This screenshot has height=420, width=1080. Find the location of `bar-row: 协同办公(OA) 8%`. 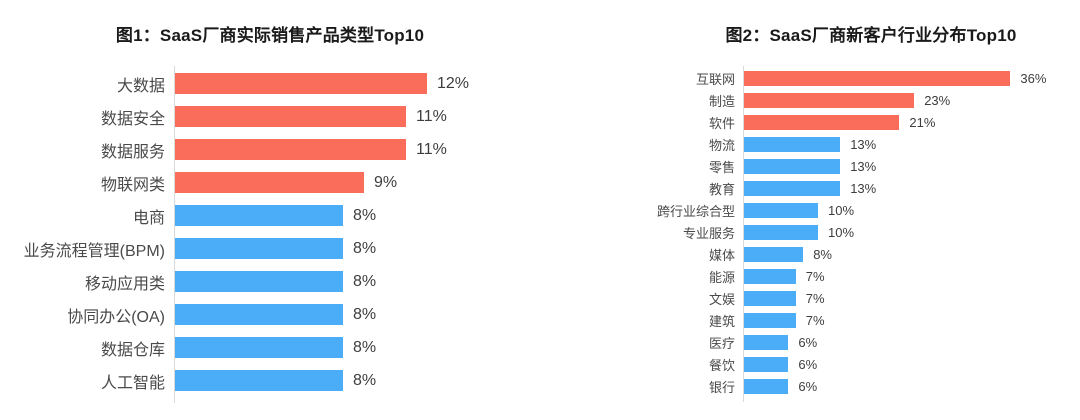

bar-row: 协同办公(OA) 8% is located at coordinates (270, 314).